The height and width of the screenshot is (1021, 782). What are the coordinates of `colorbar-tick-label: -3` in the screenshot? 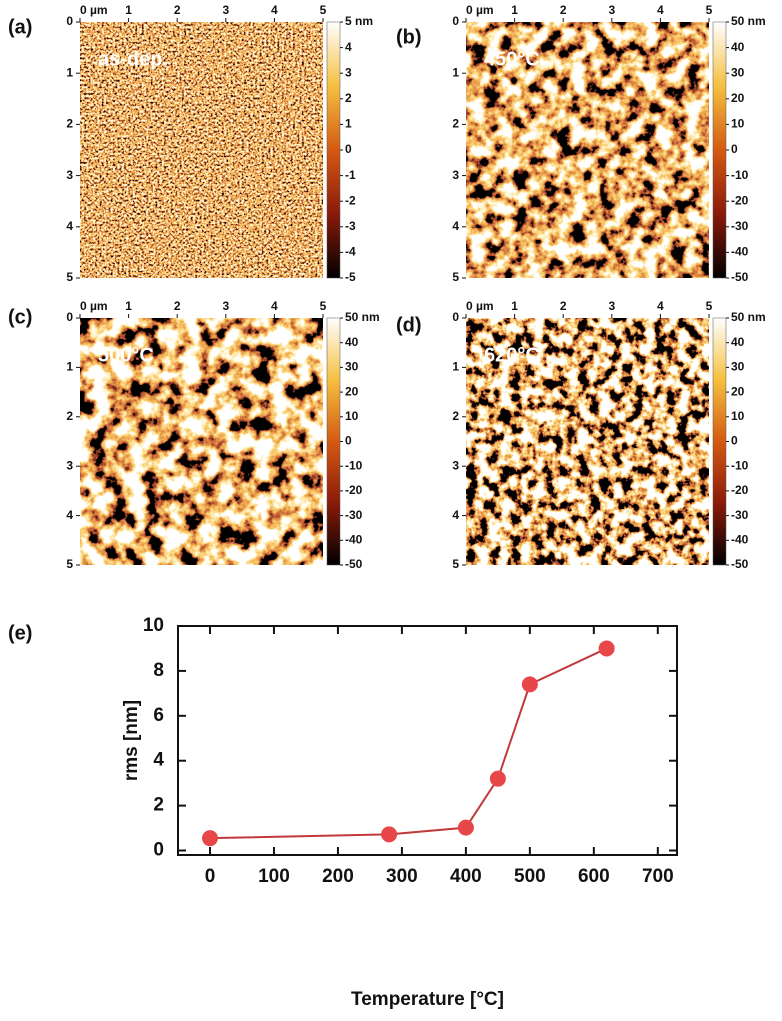 It's located at (350, 226).